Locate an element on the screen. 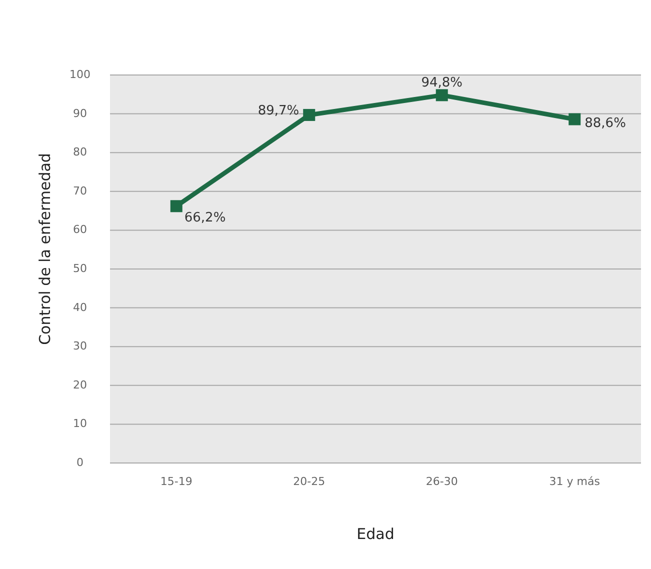  x-axis-title: Edad is located at coordinates (375, 534).